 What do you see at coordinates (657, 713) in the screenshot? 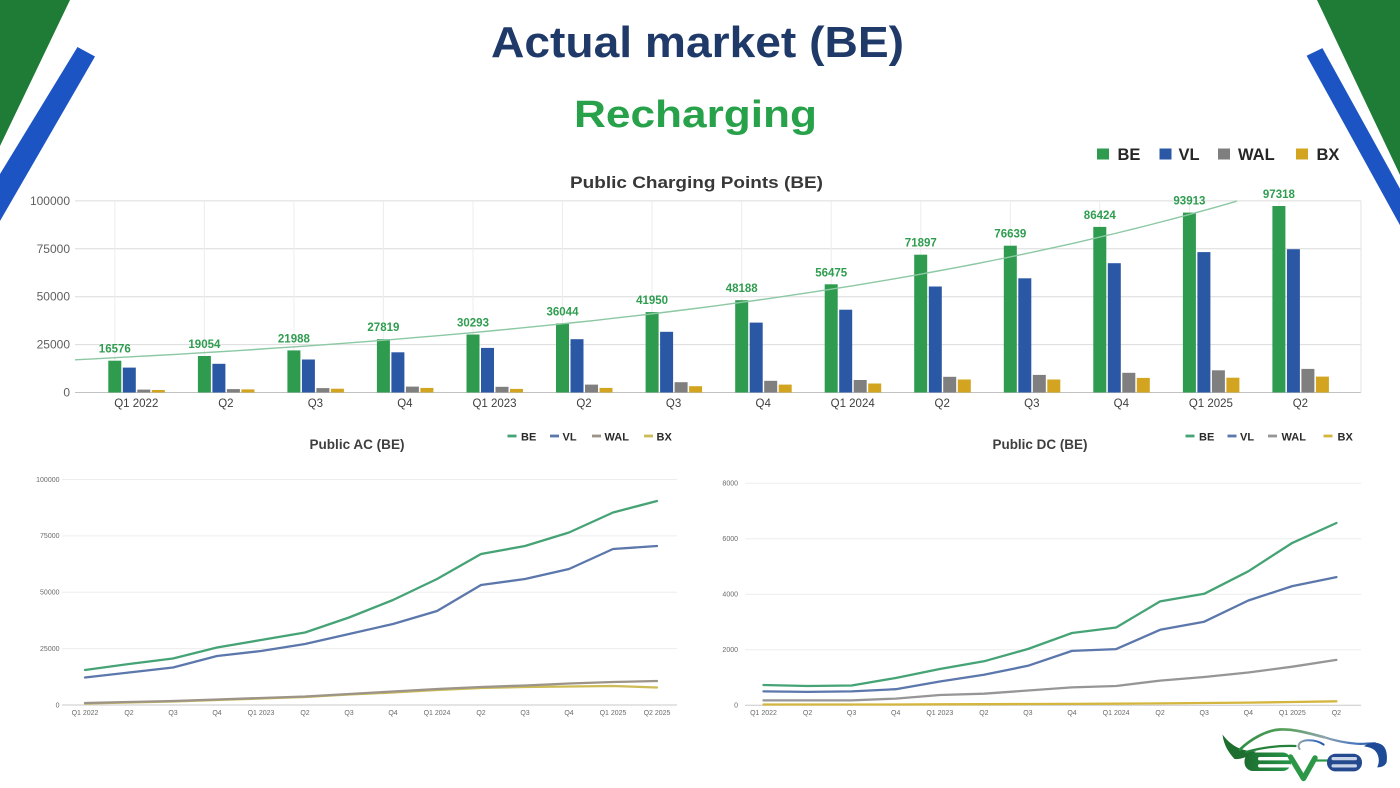
I see `svg-text: Q2 2025` at bounding box center [657, 713].